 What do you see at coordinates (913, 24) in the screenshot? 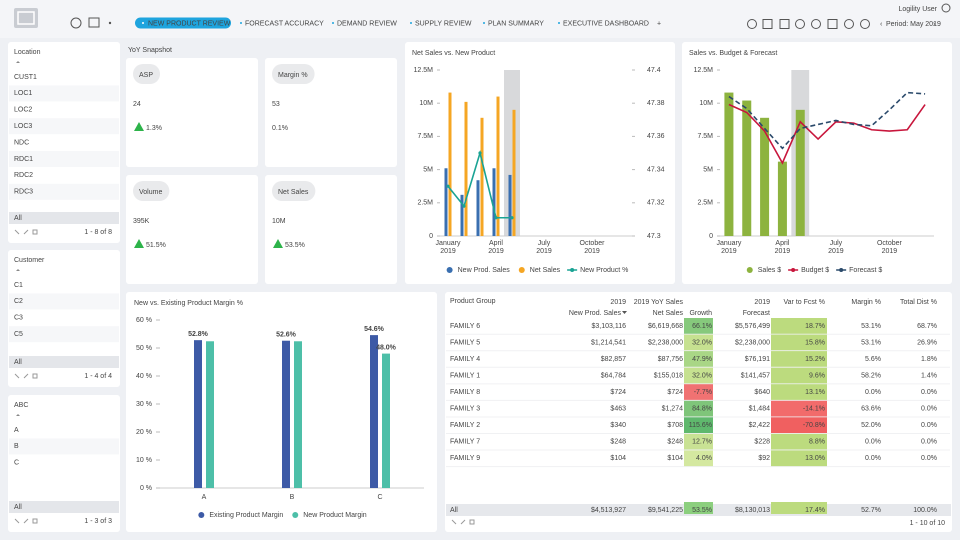
I see `period: Period: May 2019` at bounding box center [913, 24].